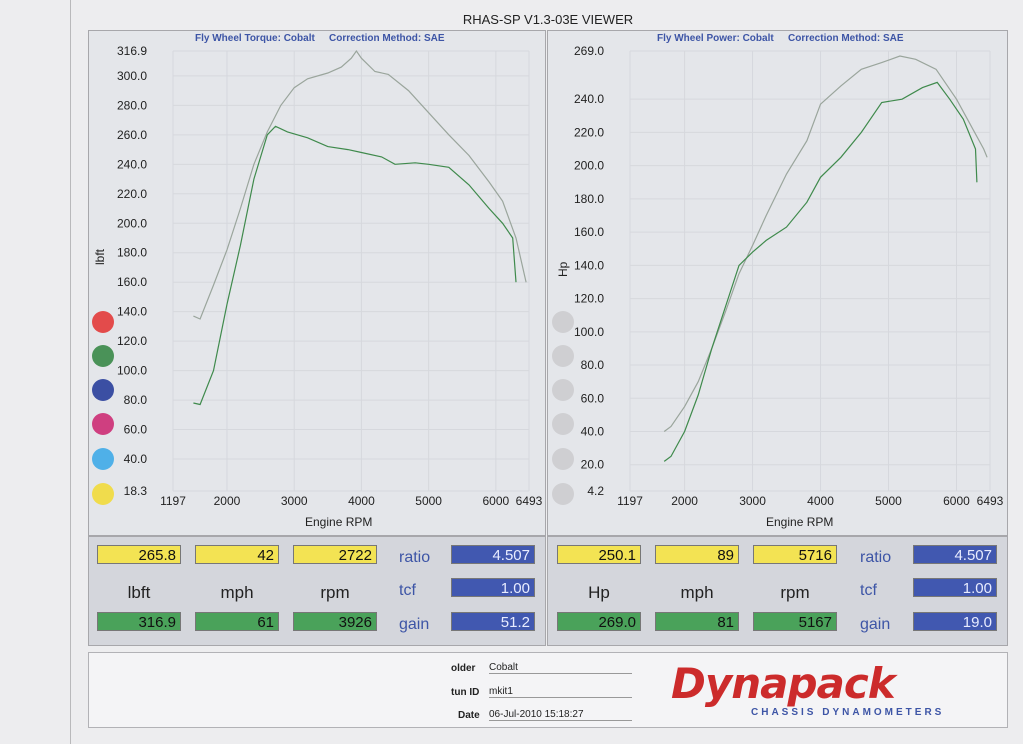  Describe the element at coordinates (595, 491) in the screenshot. I see `y-tick-label: 4.2` at that location.